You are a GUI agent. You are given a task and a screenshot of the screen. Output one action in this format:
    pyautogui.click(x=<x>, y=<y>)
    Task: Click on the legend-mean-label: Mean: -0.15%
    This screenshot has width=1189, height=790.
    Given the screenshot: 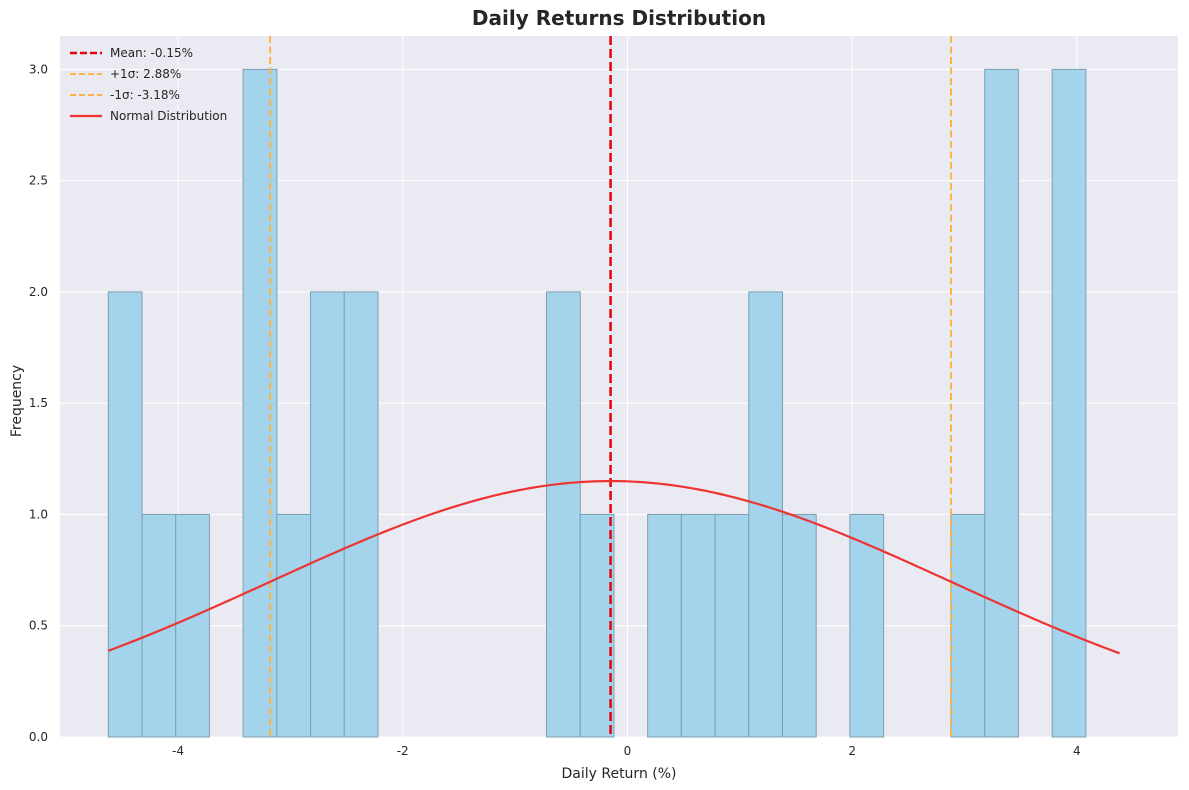 What is the action you would take?
    pyautogui.click(x=151, y=53)
    